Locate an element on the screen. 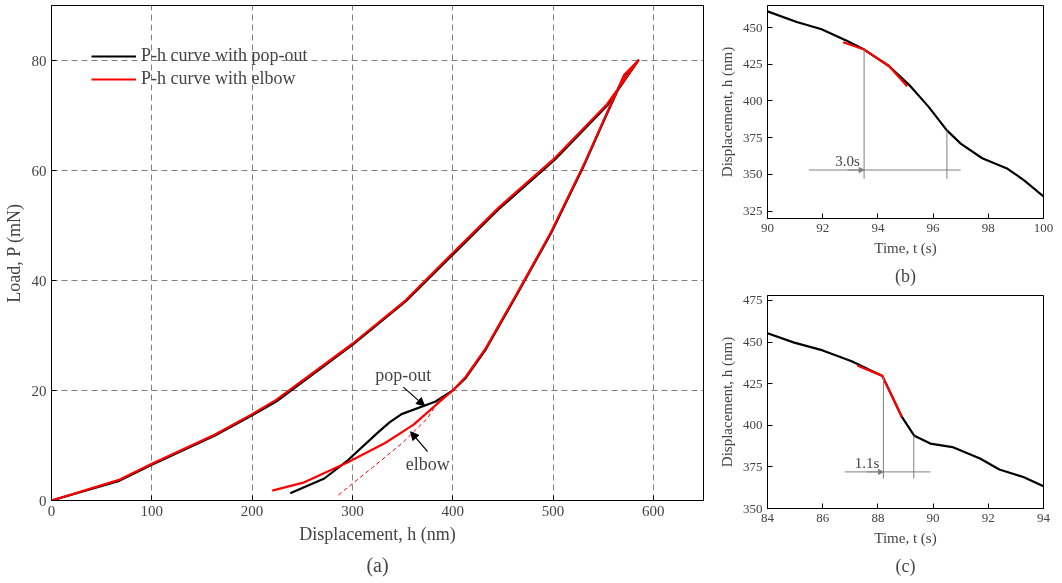  text: (a) is located at coordinates (377, 565).